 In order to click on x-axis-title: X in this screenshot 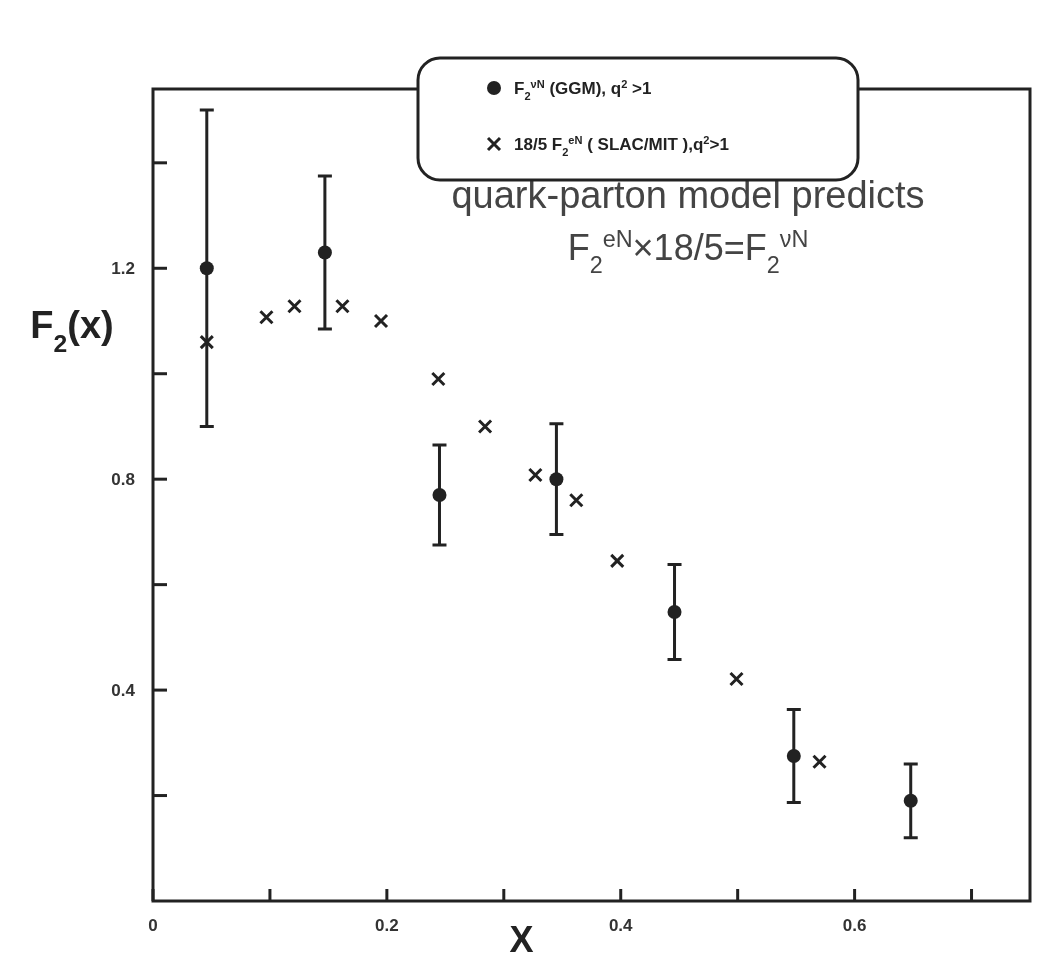, I will do `click(521, 939)`.